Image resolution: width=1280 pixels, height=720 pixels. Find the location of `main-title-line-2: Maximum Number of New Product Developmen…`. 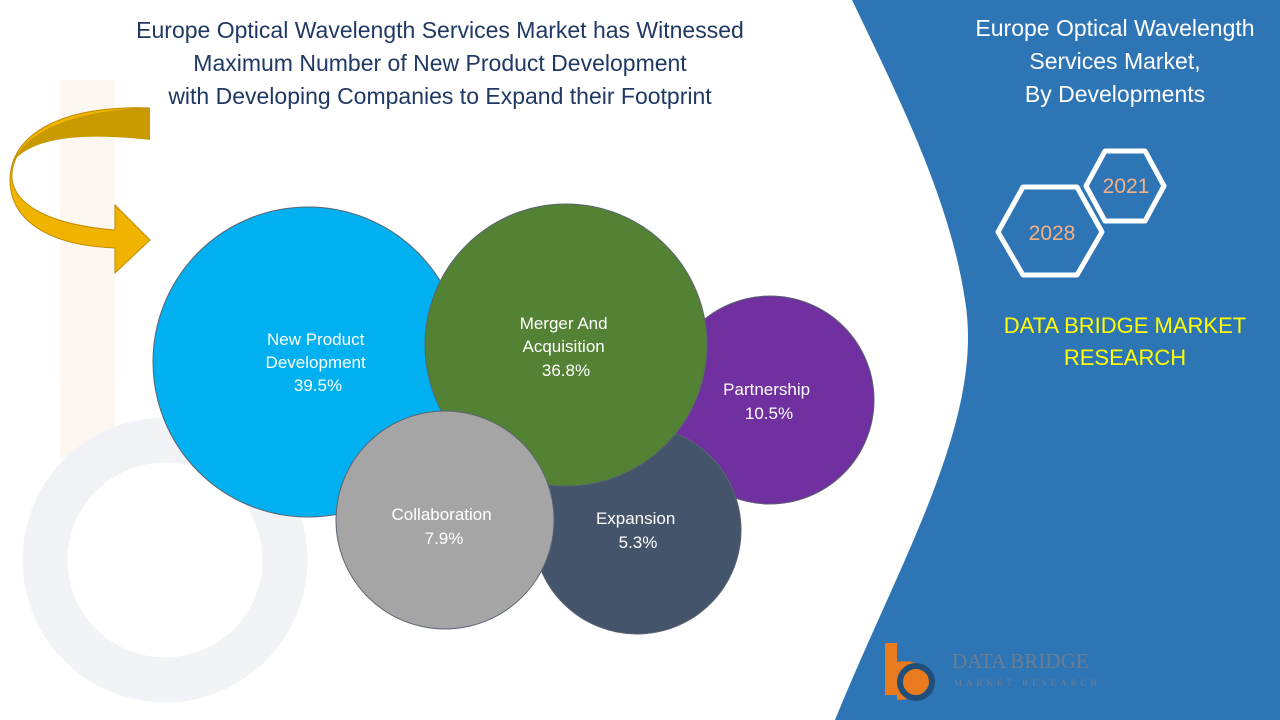

main-title-line-2: Maximum Number of New Product Developmen… is located at coordinates (440, 63).